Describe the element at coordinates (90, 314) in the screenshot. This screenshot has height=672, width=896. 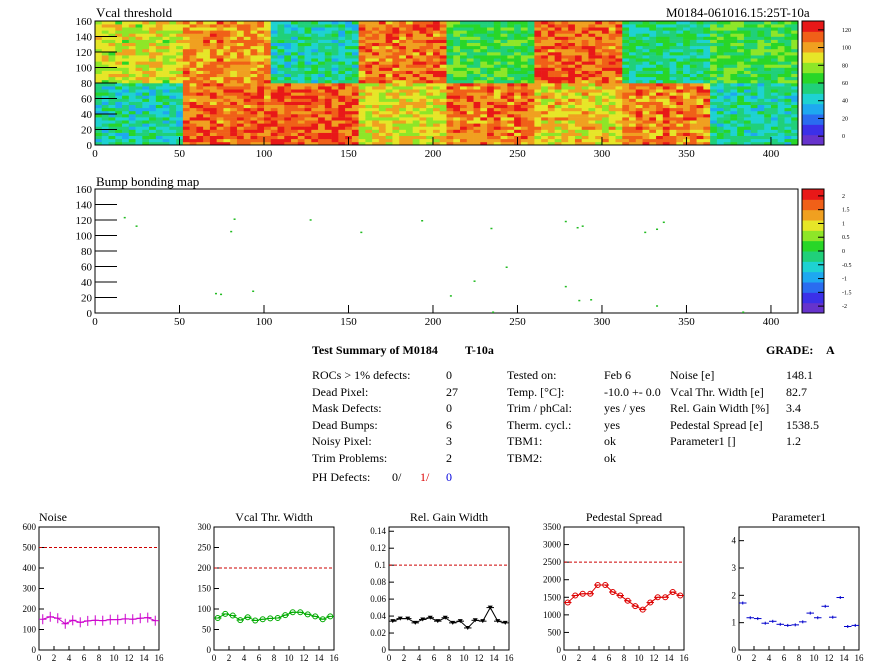
I see `bumpmap-ytick-label: 0` at that location.